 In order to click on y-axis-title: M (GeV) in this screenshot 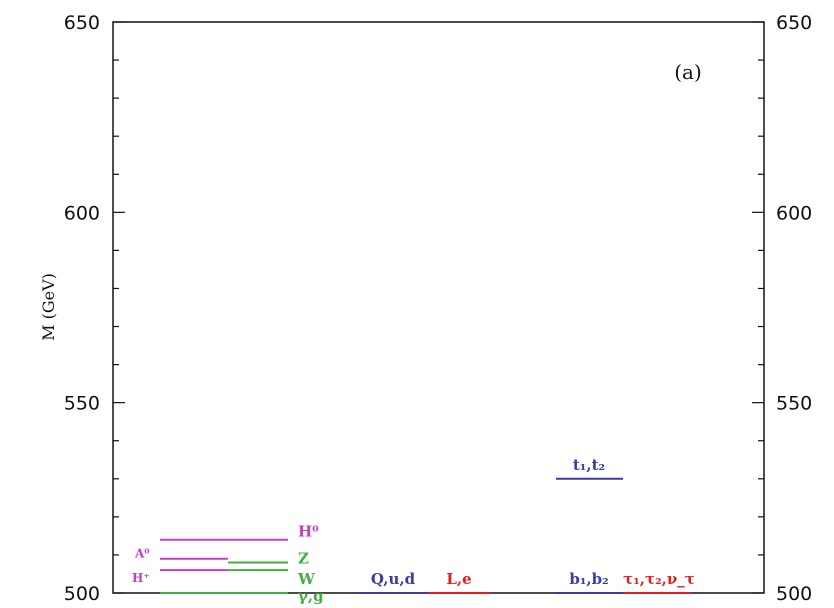, I will do `click(48, 307)`.